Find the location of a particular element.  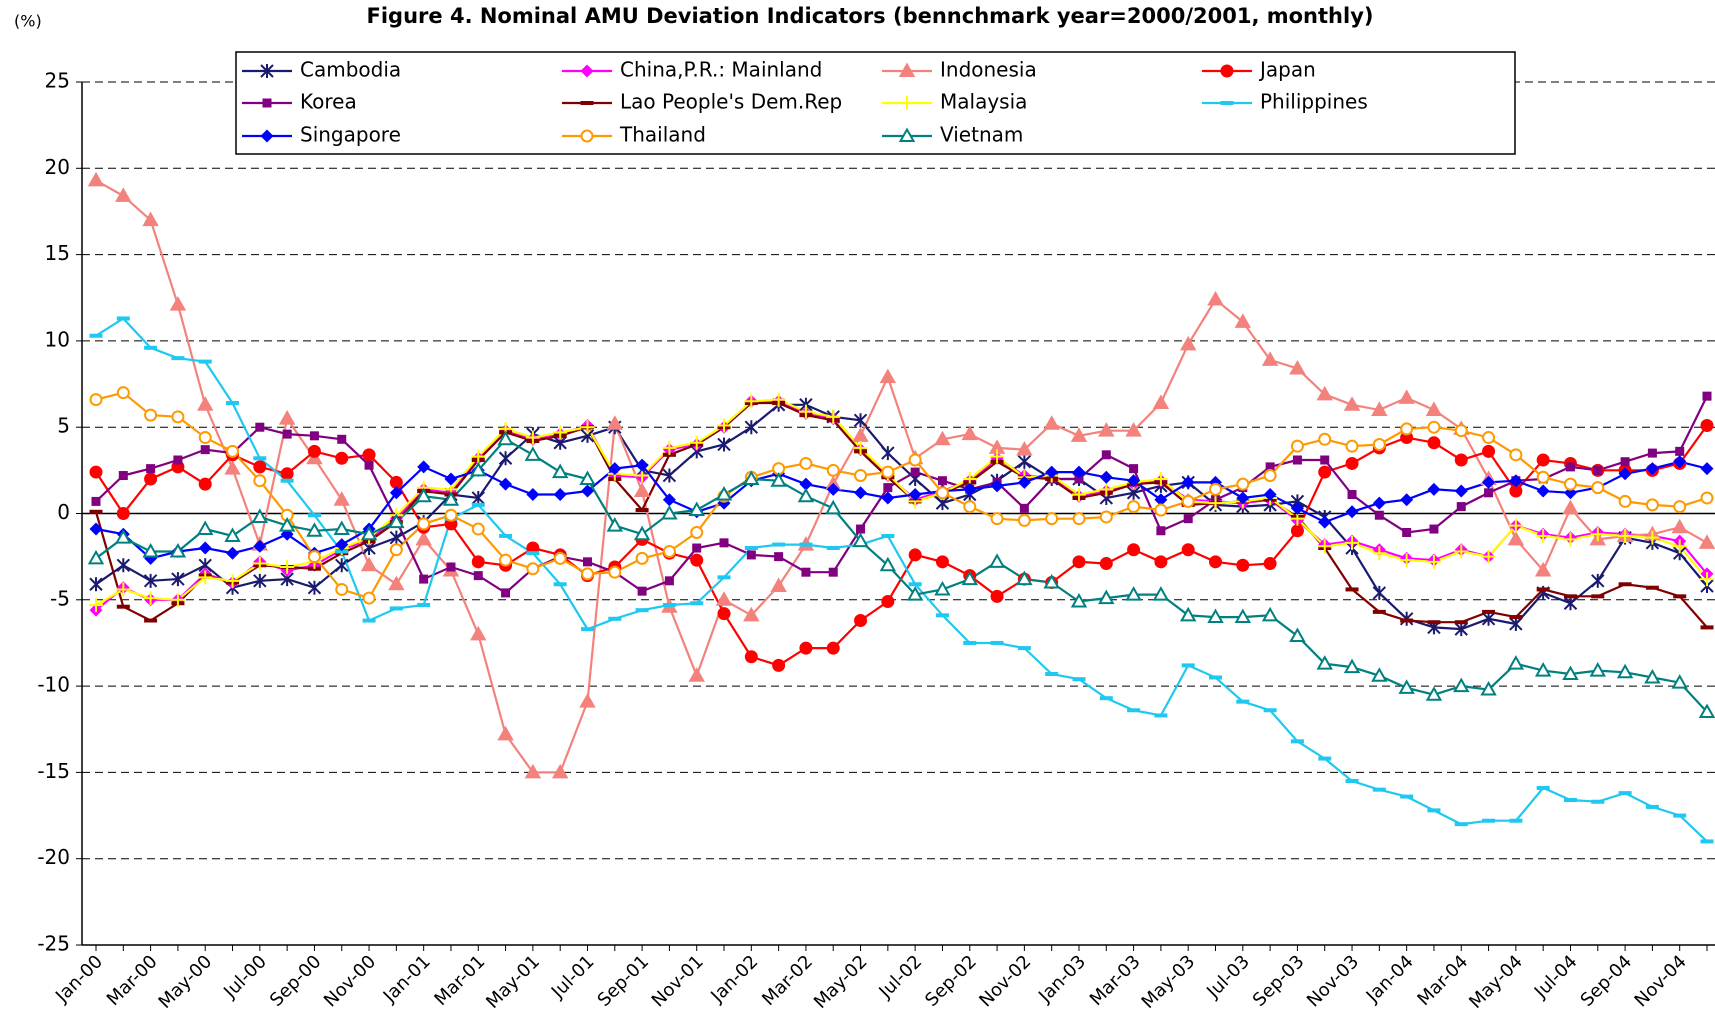

x-tick-label: May-01 is located at coordinates (513, 982).